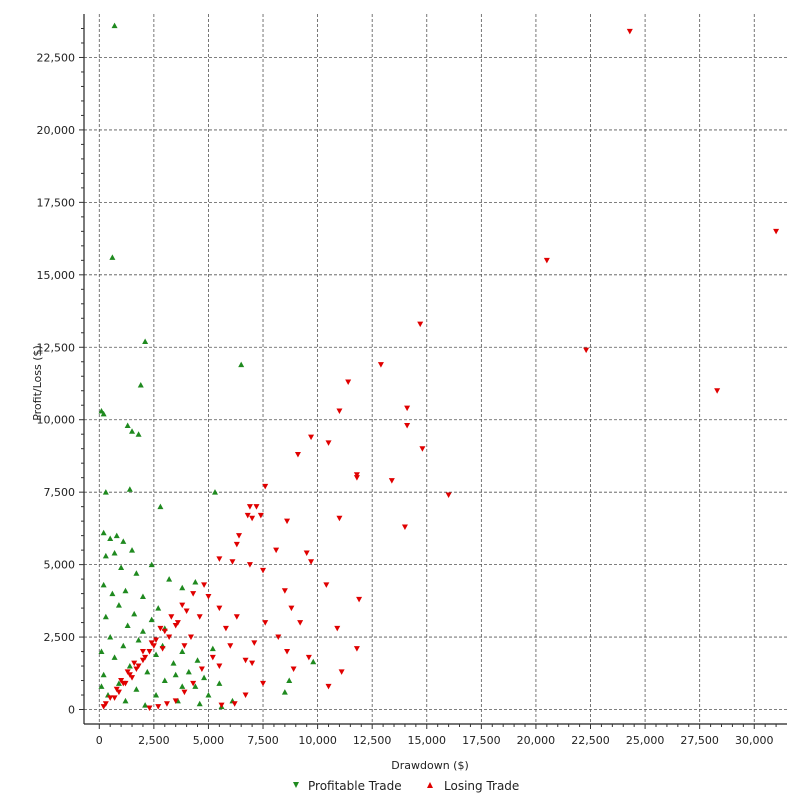  I want to click on legend: Profitable Trade Losing Trade, so click(406, 786).